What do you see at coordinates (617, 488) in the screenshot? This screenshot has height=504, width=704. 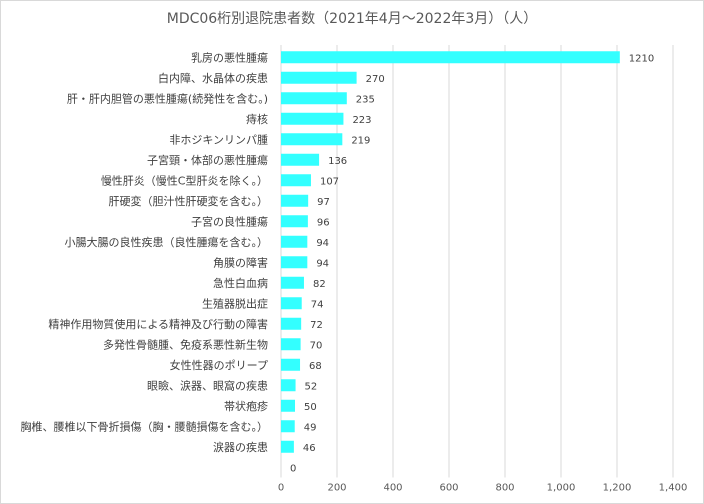 I see `x-tick-label: 1,200` at bounding box center [617, 488].